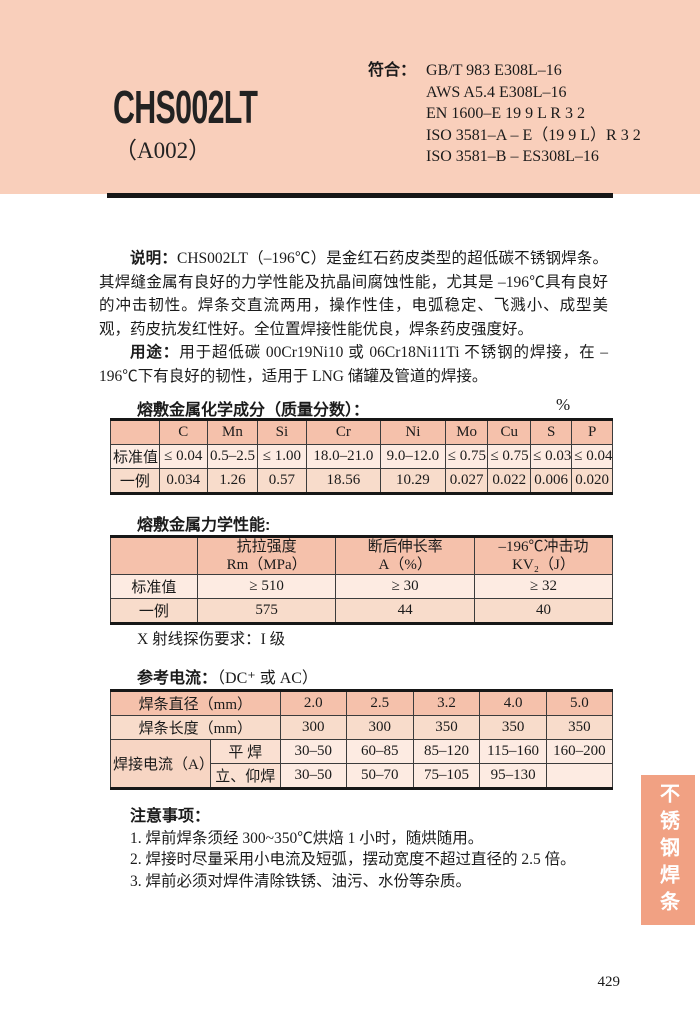 The image size is (700, 1035). I want to click on row-label: 焊条直径（mm）, so click(195, 703).